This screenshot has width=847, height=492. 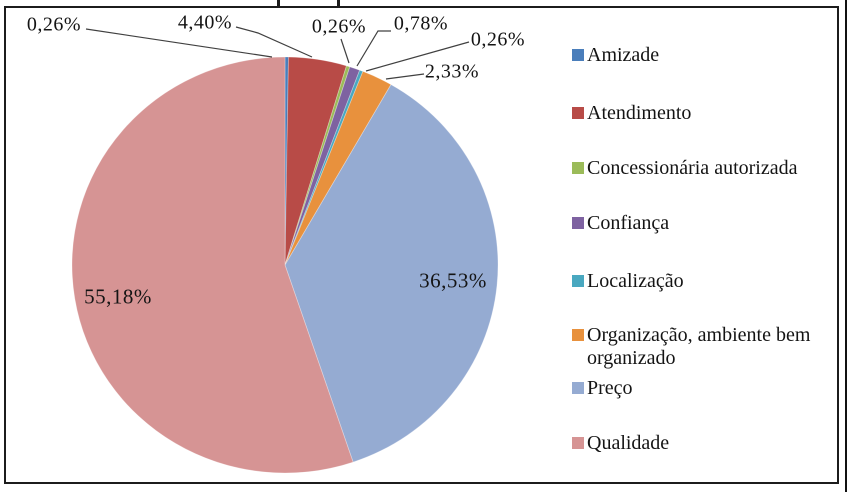 What do you see at coordinates (704, 388) in the screenshot?
I see `legend-item-6: Preço` at bounding box center [704, 388].